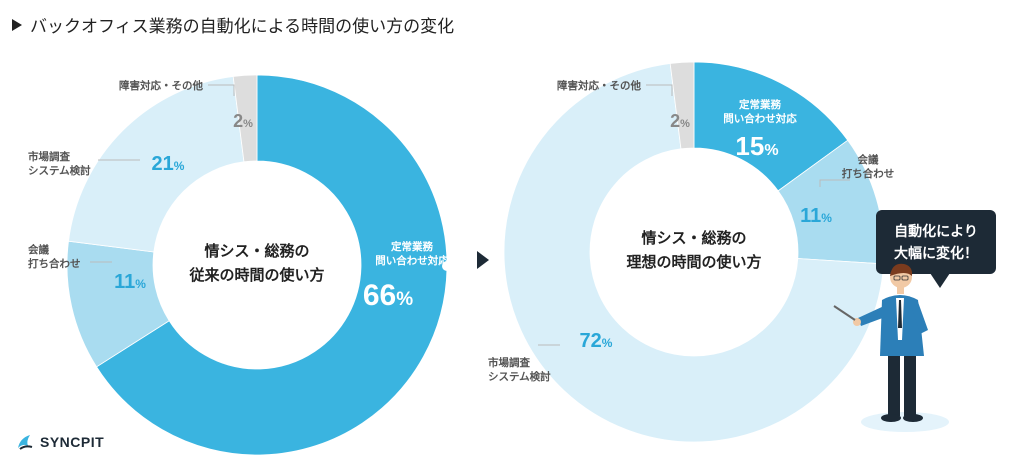  I want to click on logo: SYNCPIT, so click(60, 442).